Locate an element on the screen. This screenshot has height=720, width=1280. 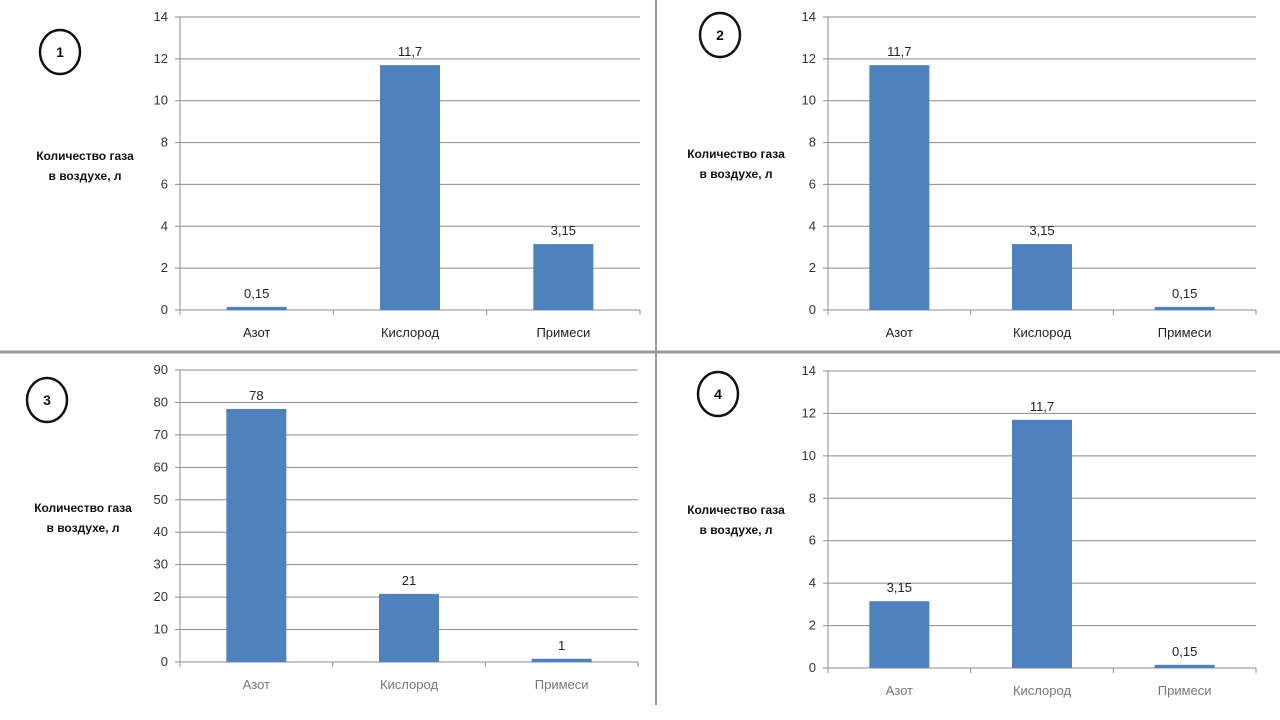
data-label: 78 is located at coordinates (256, 395).